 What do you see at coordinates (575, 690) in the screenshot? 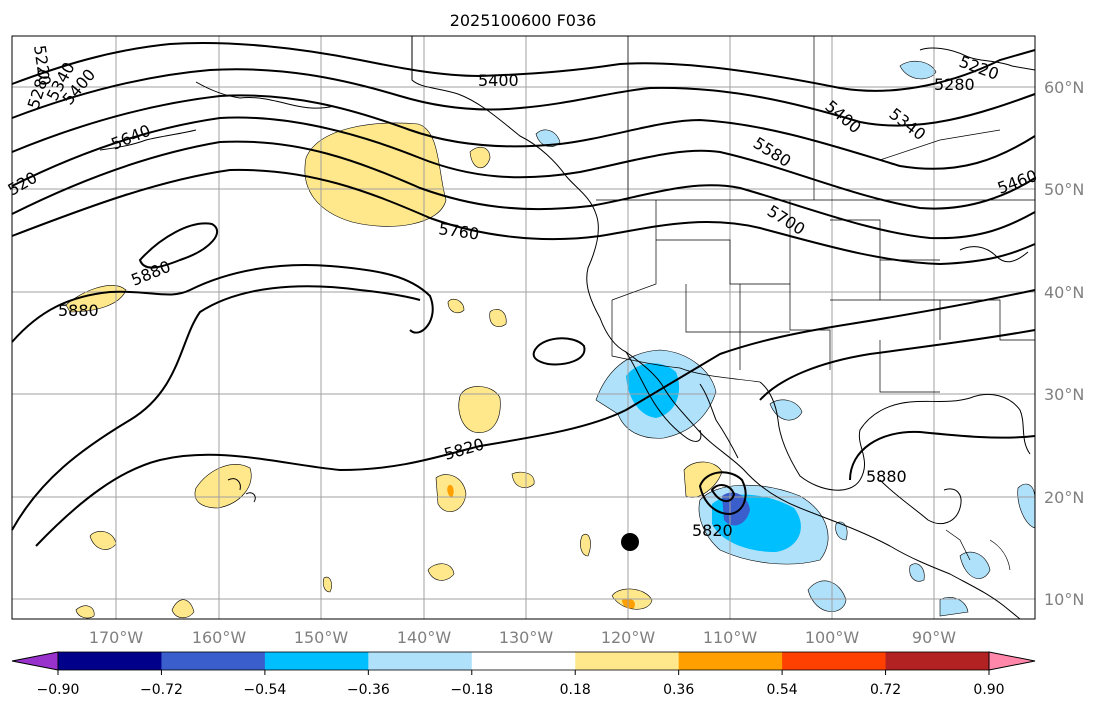
I see `colorbar-tick-label: 0.18` at bounding box center [575, 690].